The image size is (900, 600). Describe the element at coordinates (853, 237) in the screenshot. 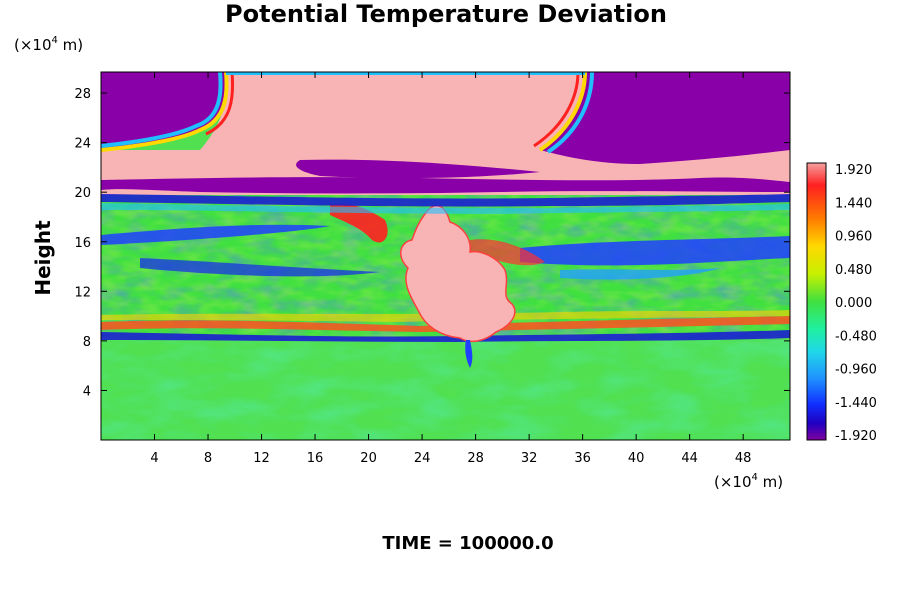

I see `colorbar-label: 0.960` at that location.